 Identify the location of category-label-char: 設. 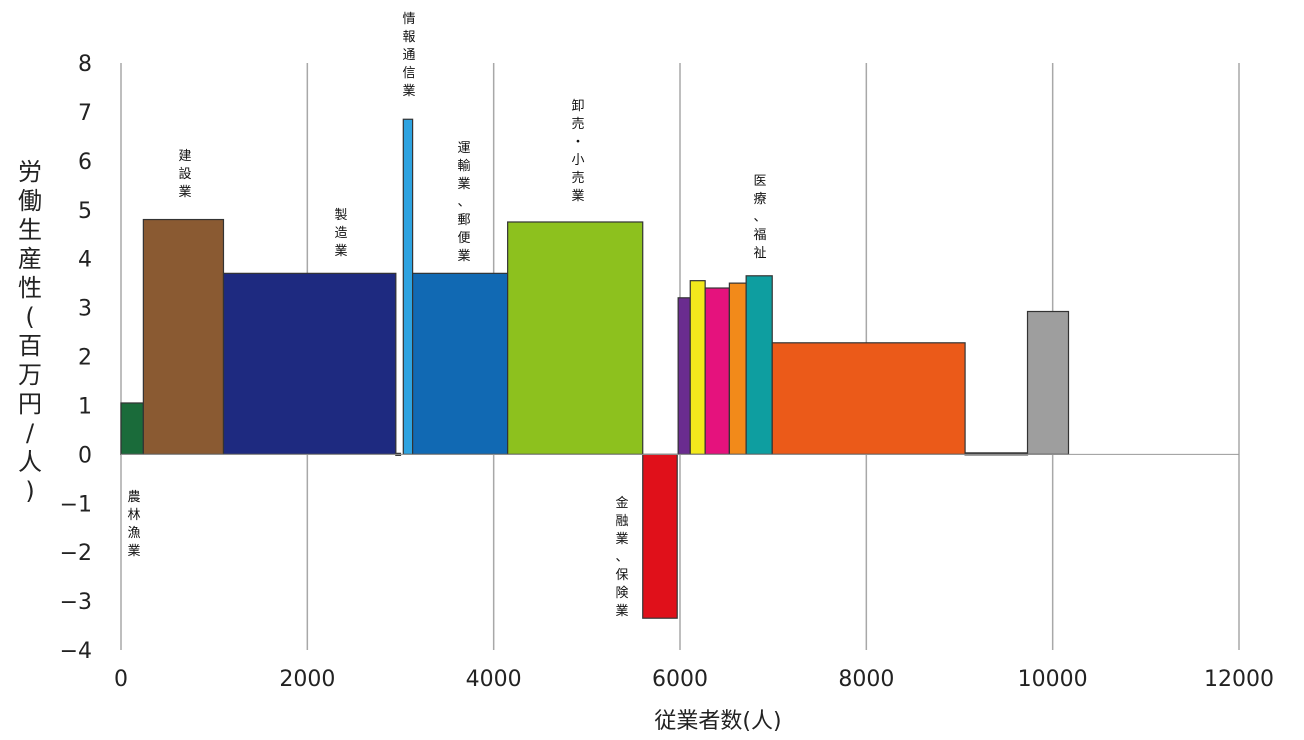
(184, 174).